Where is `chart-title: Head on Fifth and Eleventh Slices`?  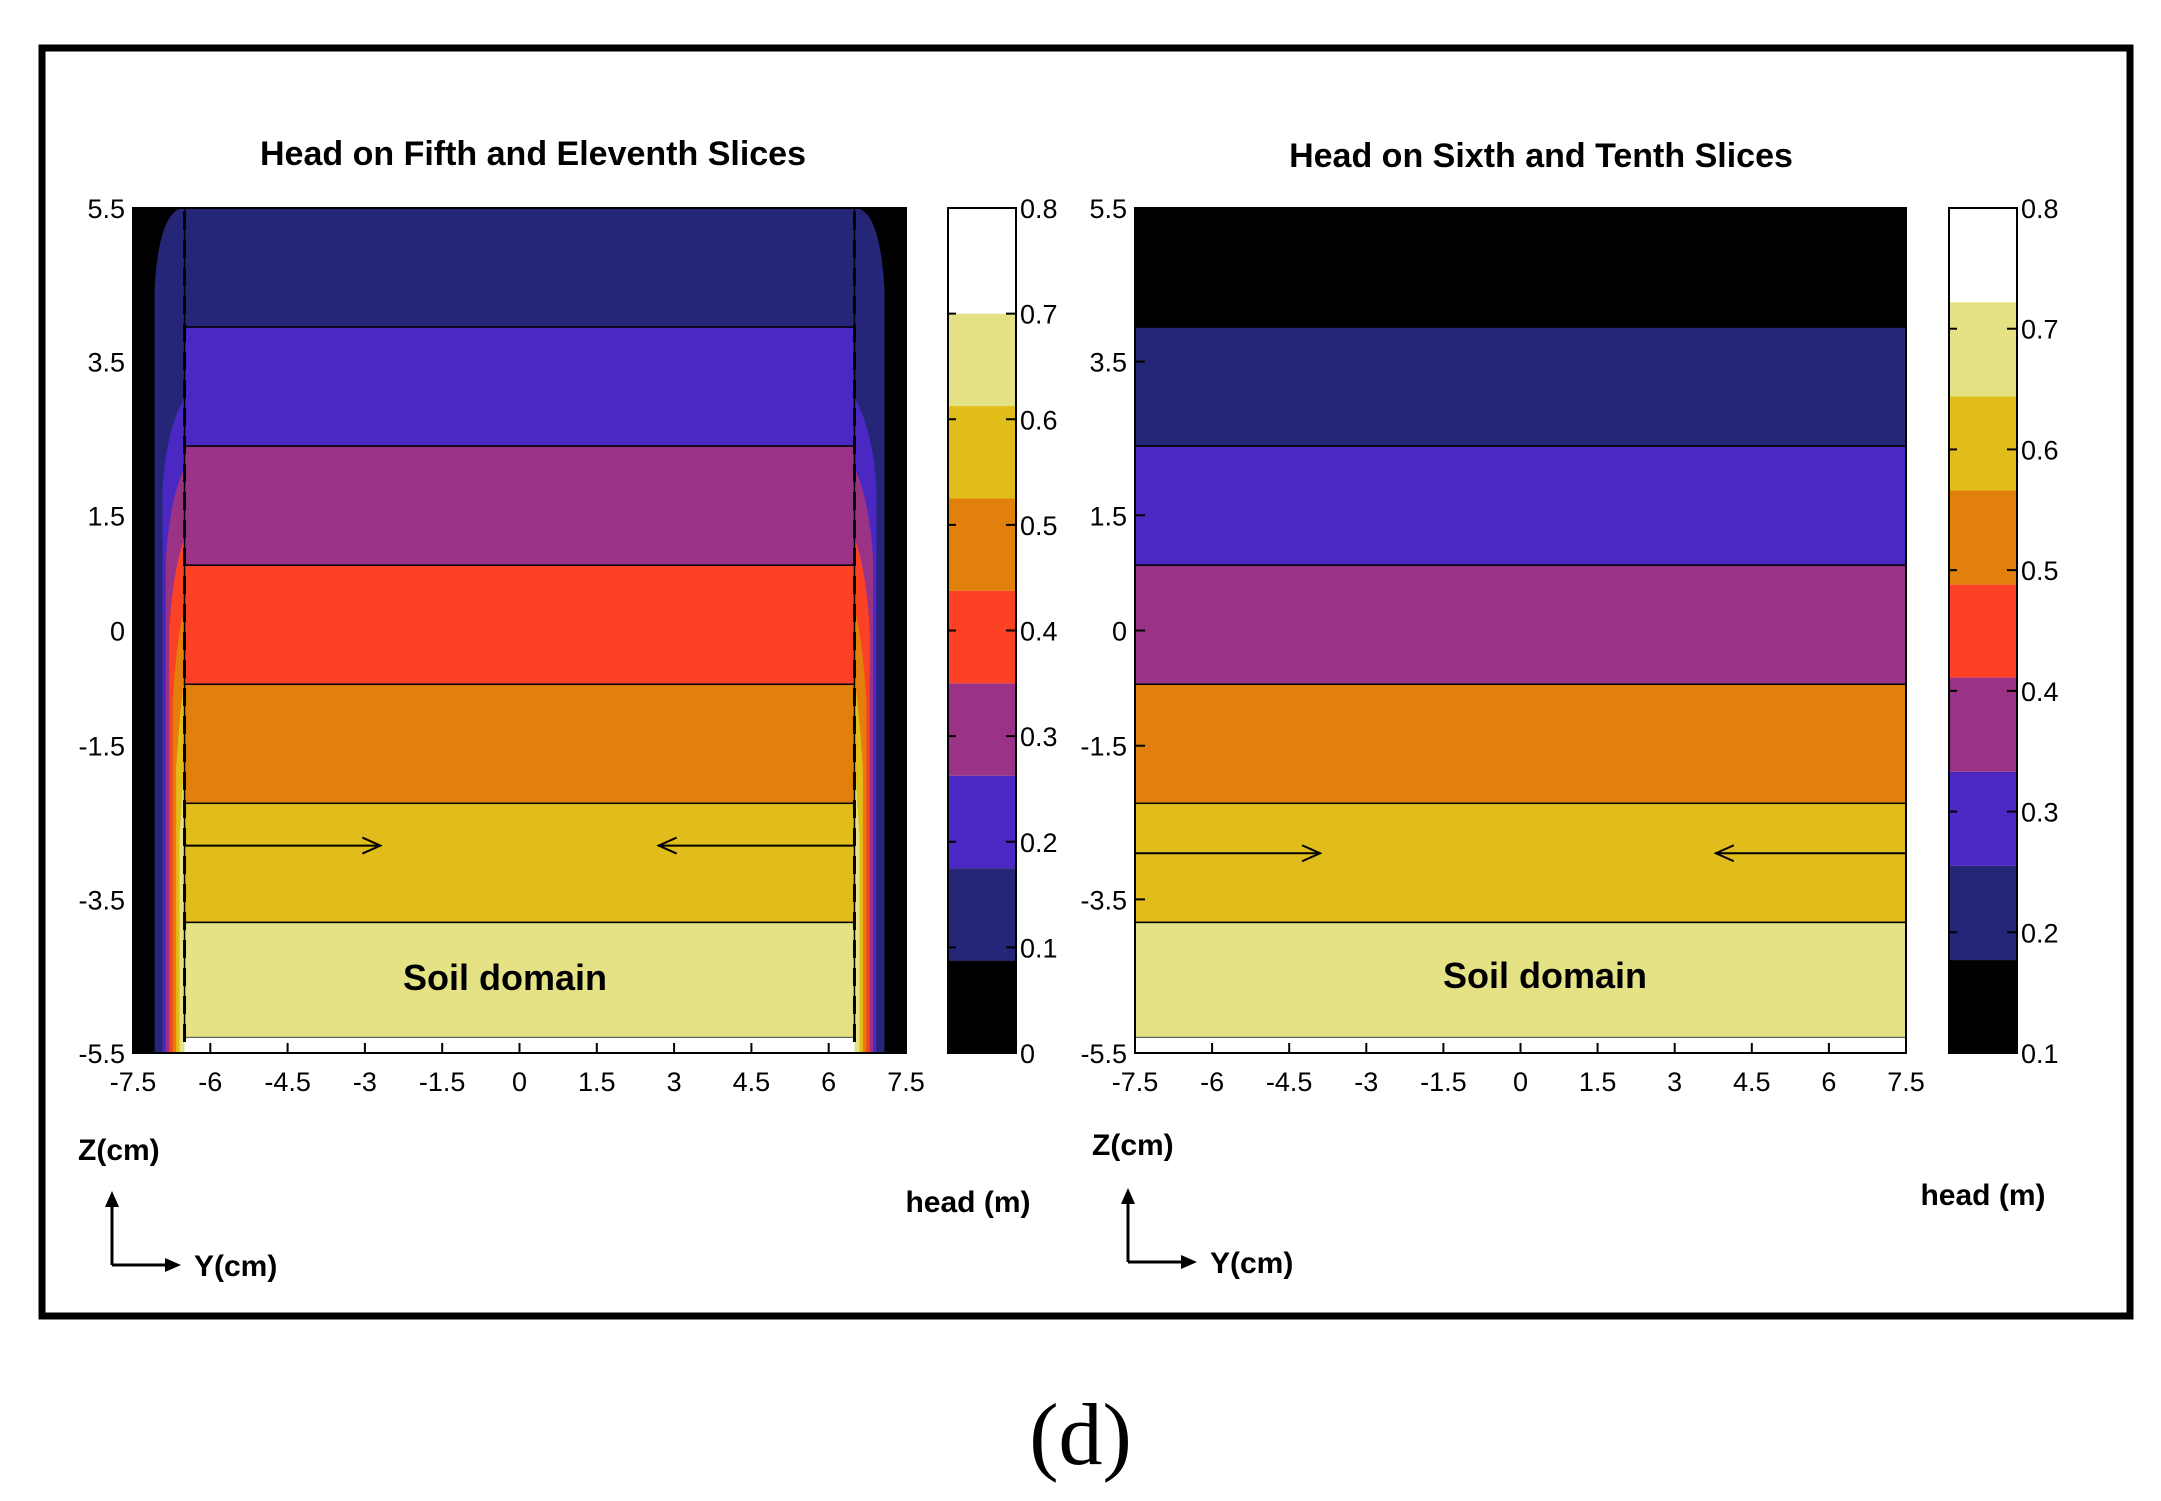
chart-title: Head on Fifth and Eleventh Slices is located at coordinates (533, 154).